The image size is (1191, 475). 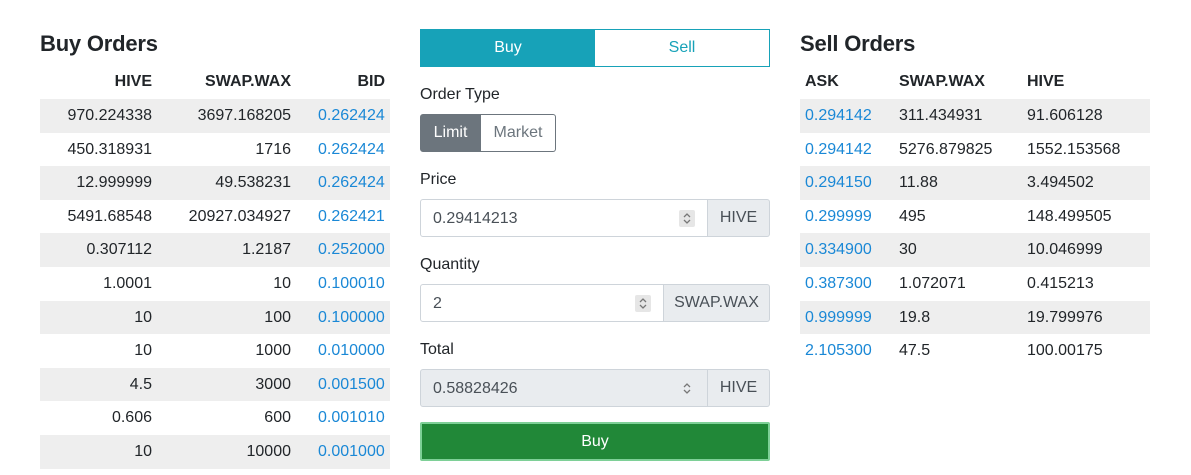 What do you see at coordinates (975, 250) in the screenshot?
I see `sell-row: 0.334900 30 10.046999` at bounding box center [975, 250].